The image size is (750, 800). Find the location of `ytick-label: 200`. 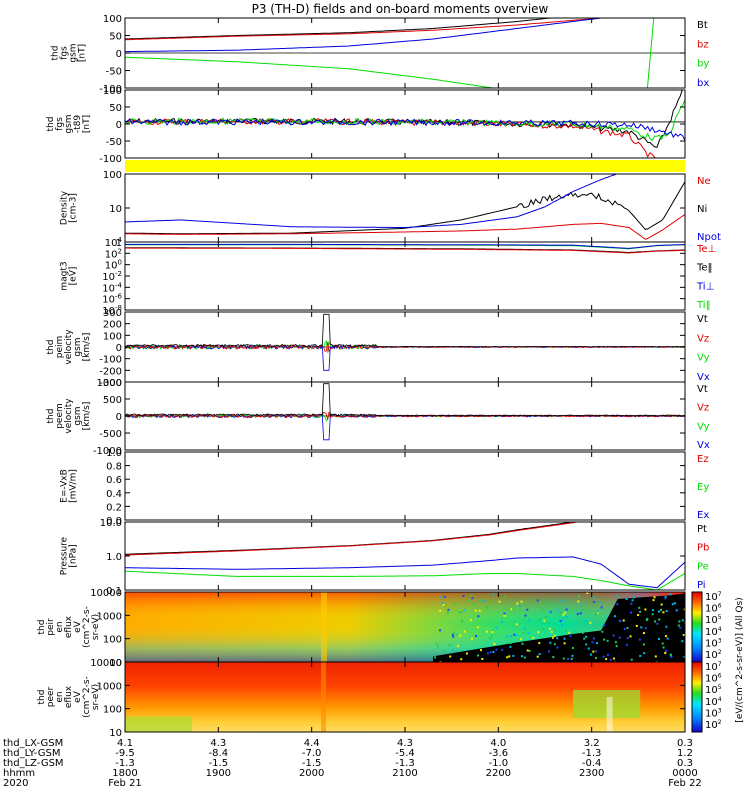

ytick-label: 200 is located at coordinates (112, 325).